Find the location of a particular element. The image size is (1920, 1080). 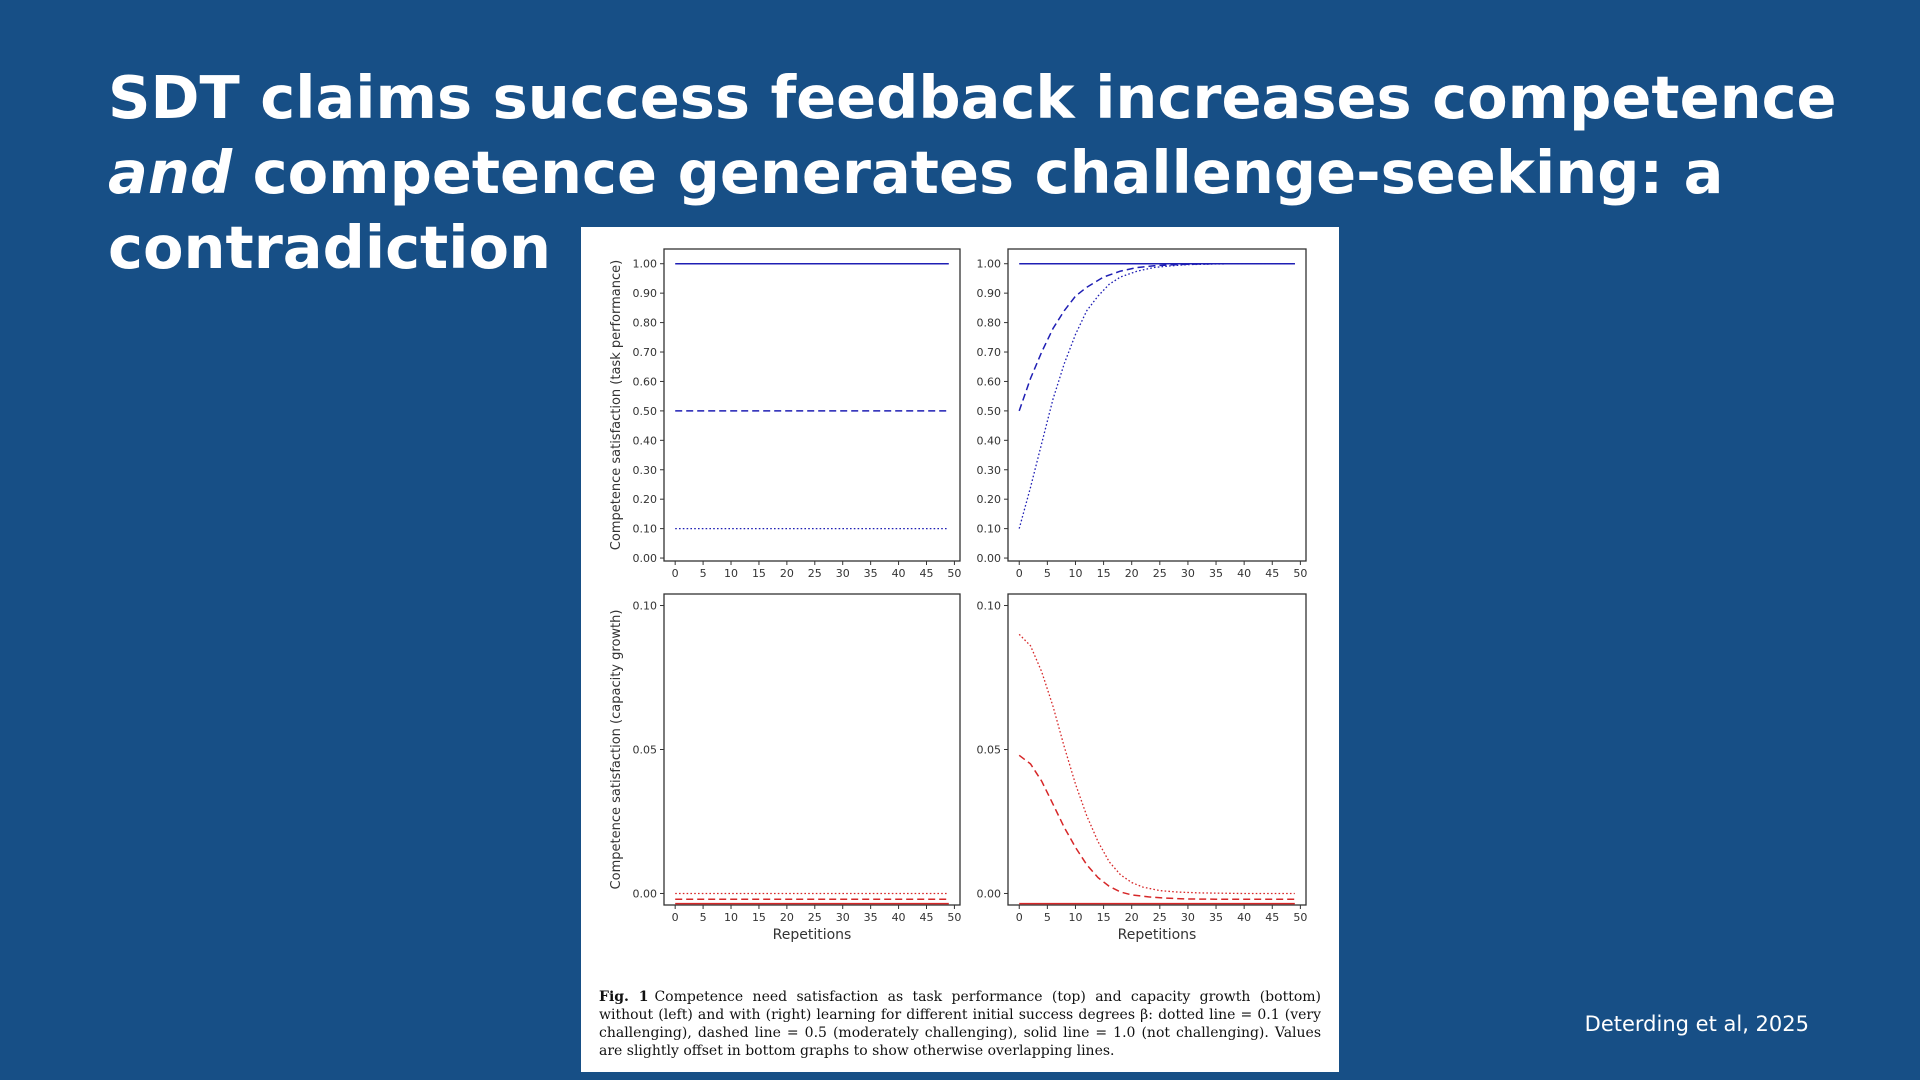

title-emphasis: and is located at coordinates (170, 172).